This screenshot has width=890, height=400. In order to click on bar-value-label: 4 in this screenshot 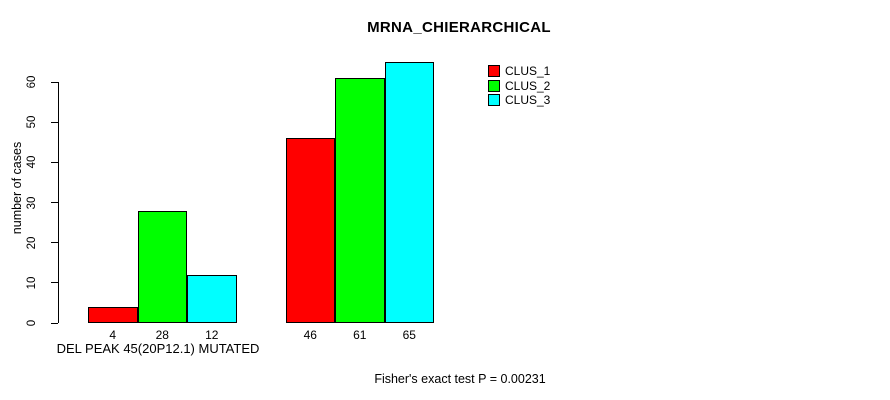, I will do `click(113, 335)`.